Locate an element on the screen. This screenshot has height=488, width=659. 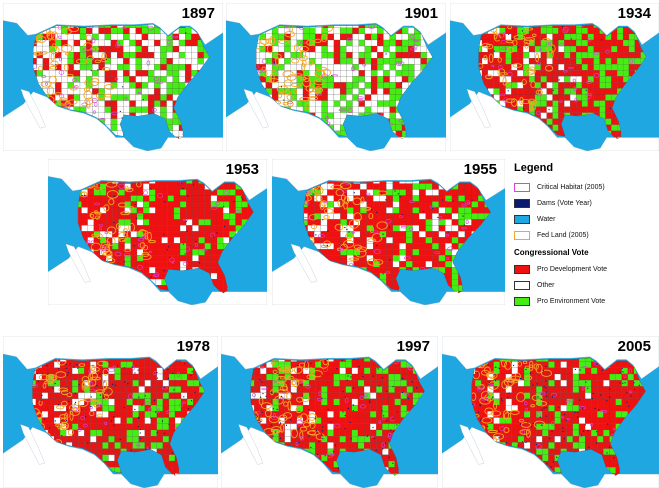
us-map is located at coordinates (113, 77).